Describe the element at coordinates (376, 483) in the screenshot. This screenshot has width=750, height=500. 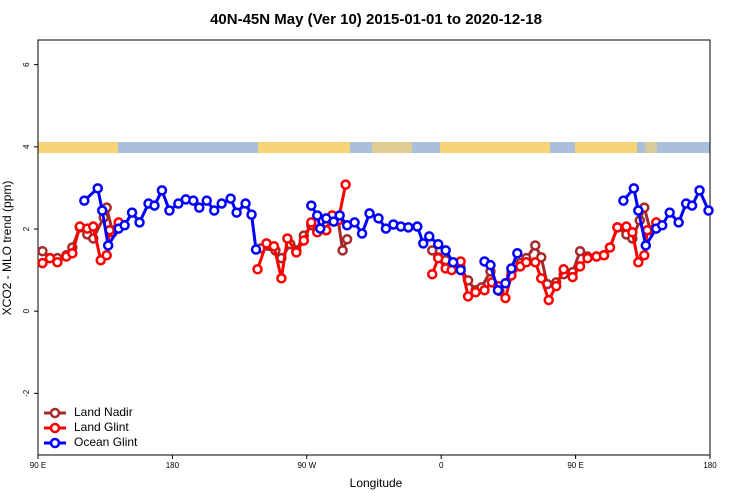
I see `x-axis-label: Longitude` at that location.